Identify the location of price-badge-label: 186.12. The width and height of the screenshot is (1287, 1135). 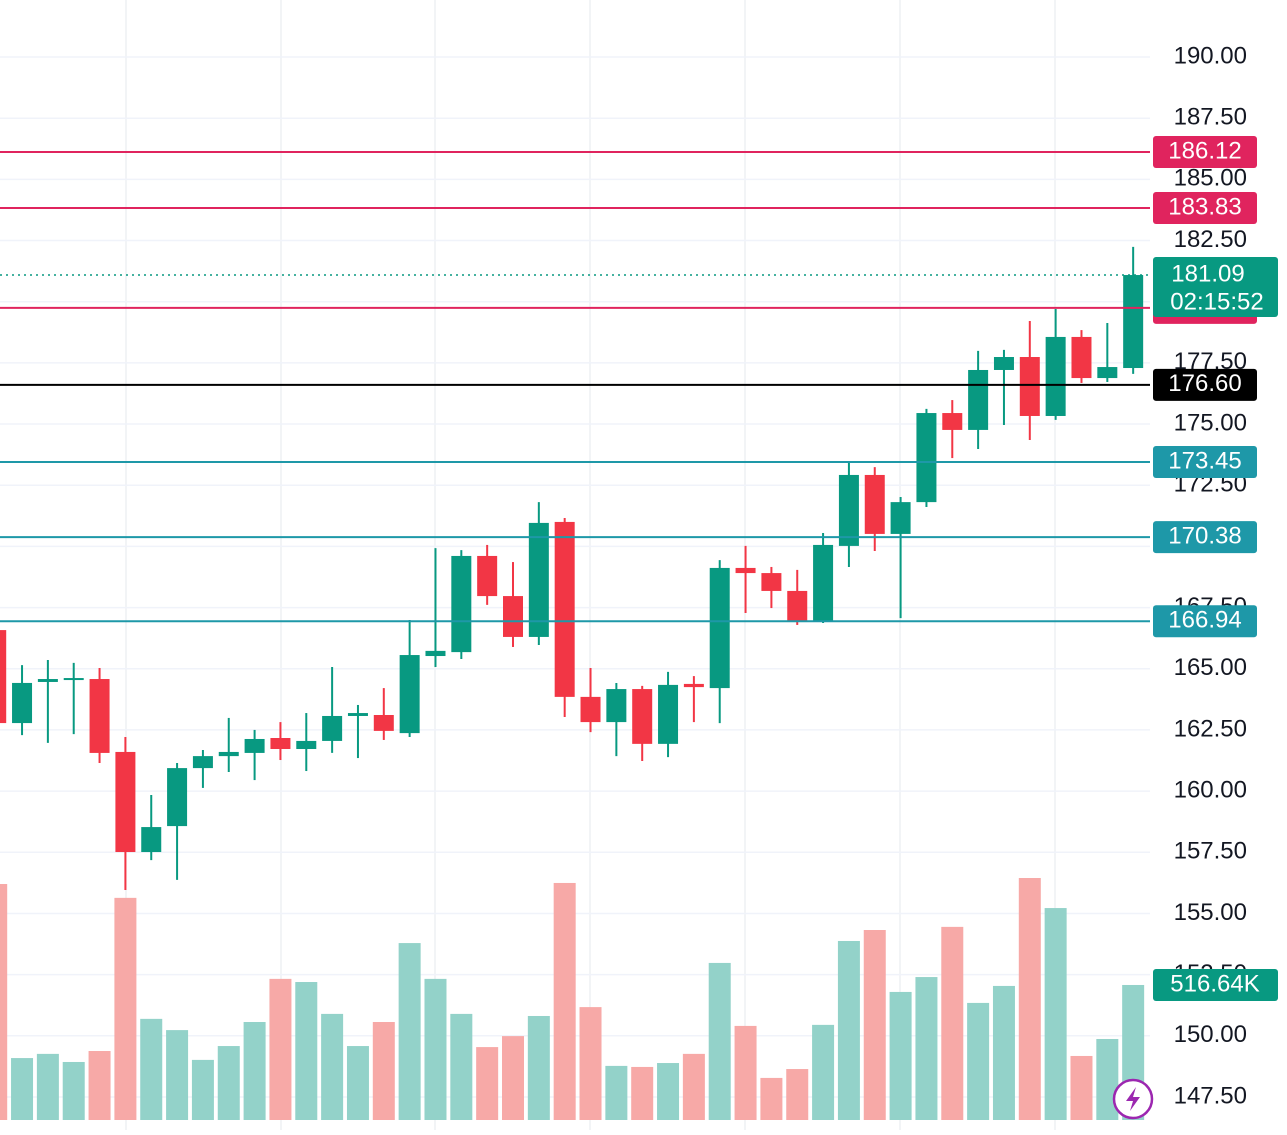
(1204, 150).